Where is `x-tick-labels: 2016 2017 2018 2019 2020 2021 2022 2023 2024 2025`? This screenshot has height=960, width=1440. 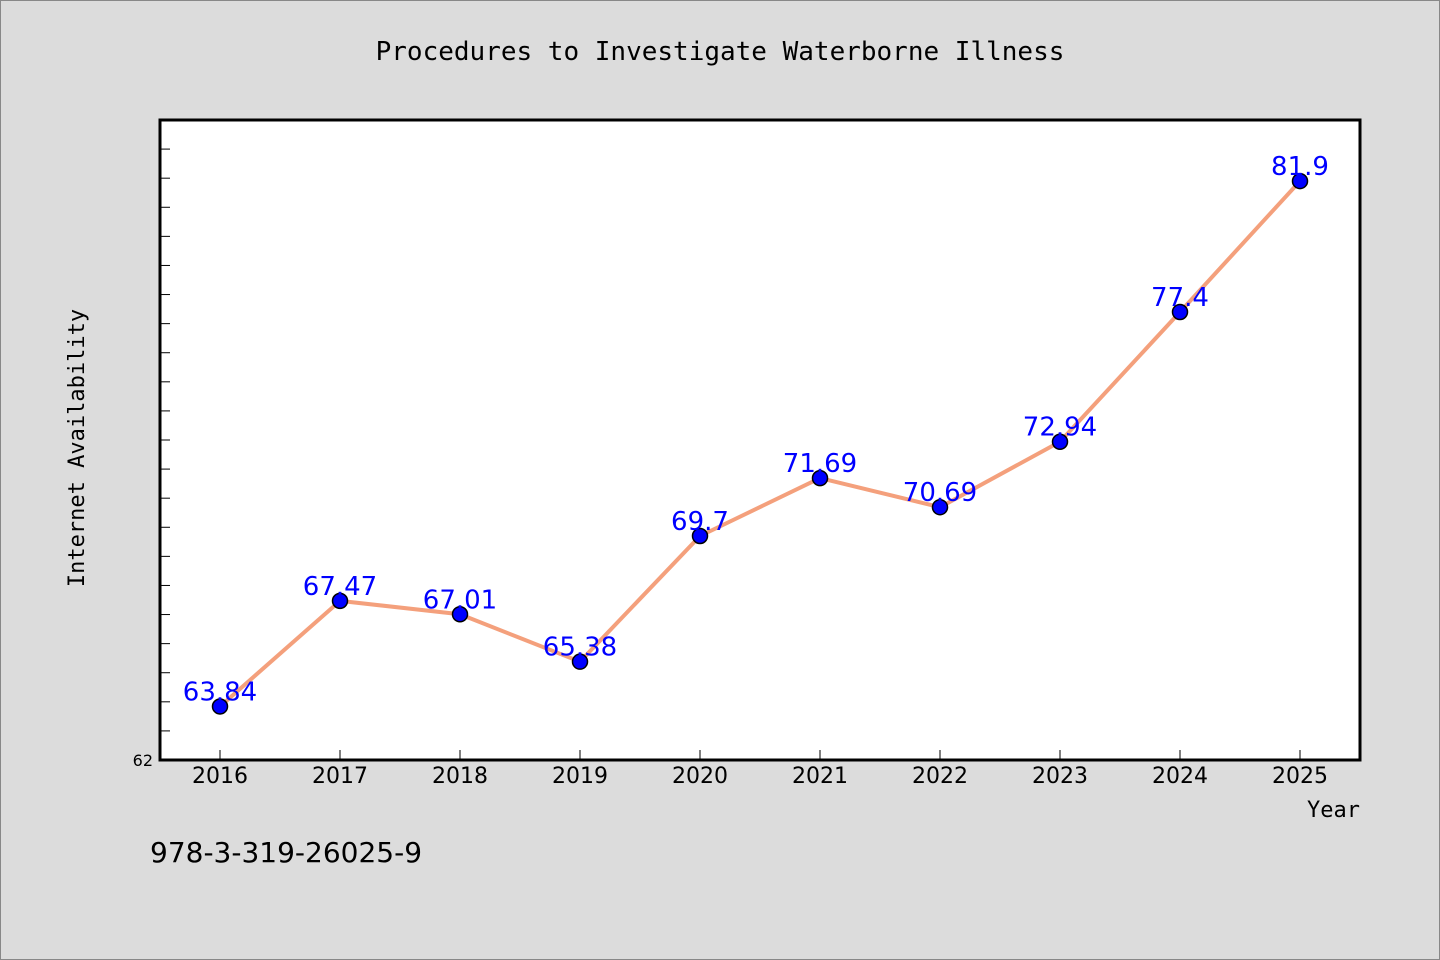
x-tick-labels: 2016 2017 2018 2019 2020 2021 2022 2023 2024 2025 is located at coordinates (760, 776).